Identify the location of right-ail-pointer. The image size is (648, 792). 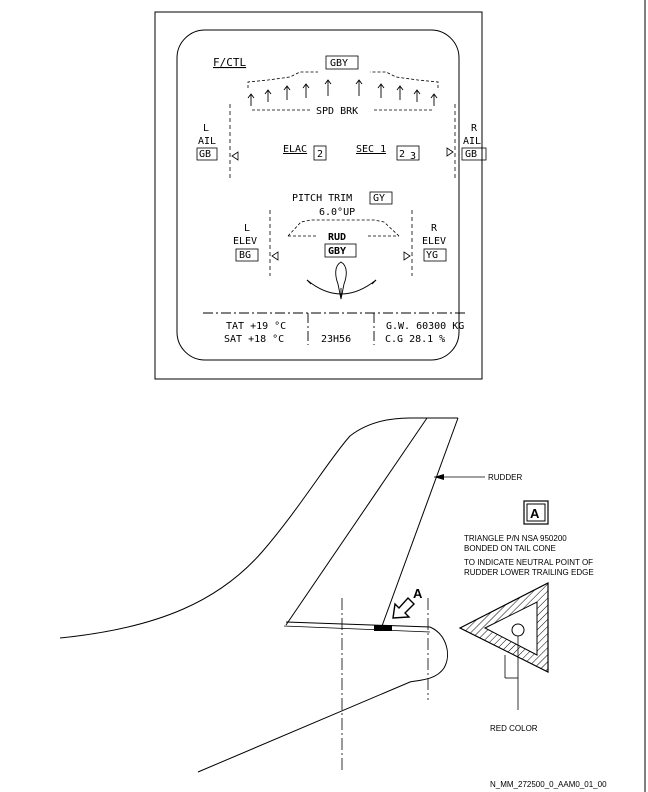
(450, 152).